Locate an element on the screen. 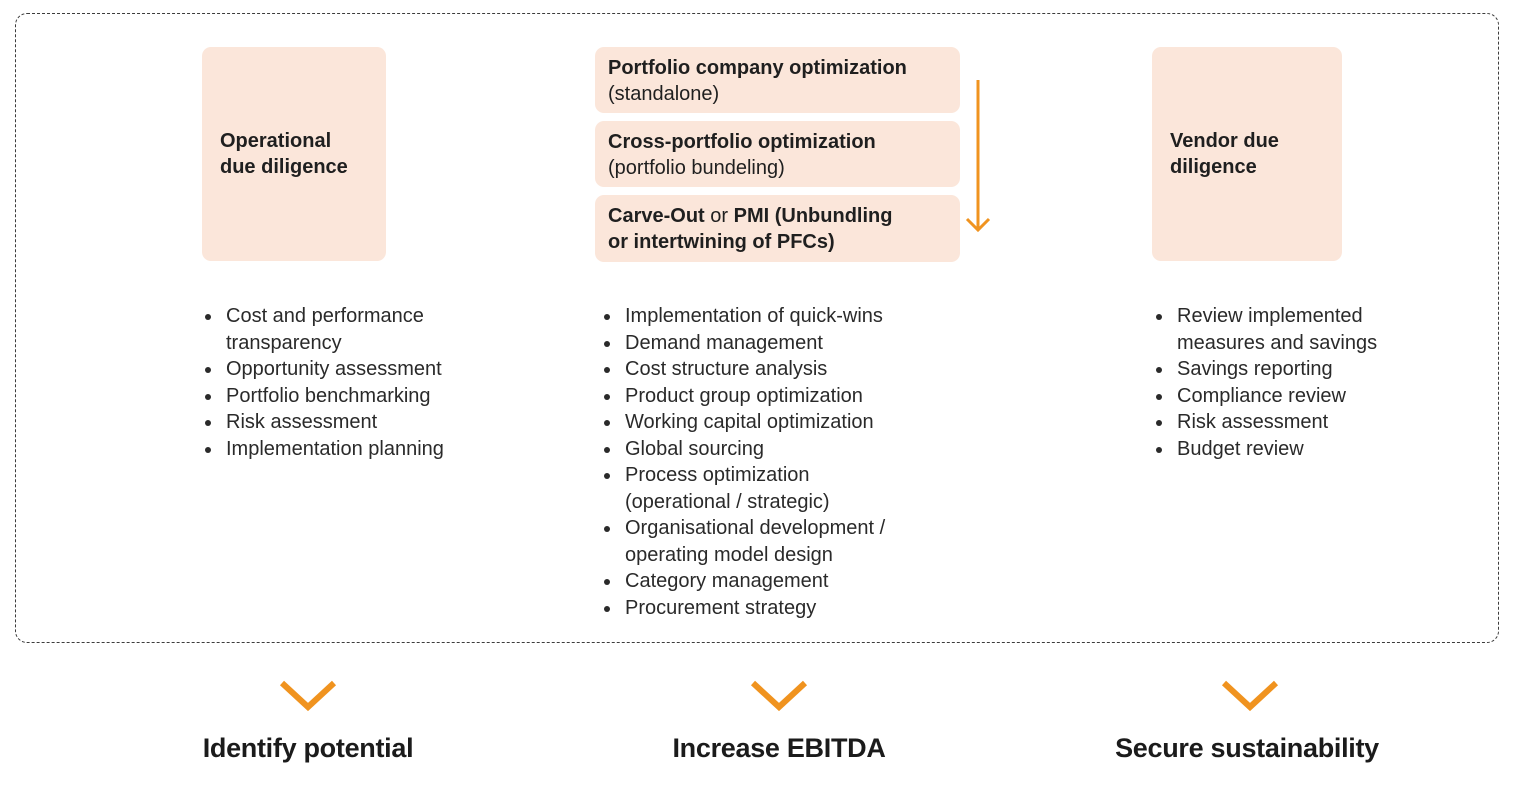  outcome-identify-potential: Identify potential is located at coordinates (308, 748).